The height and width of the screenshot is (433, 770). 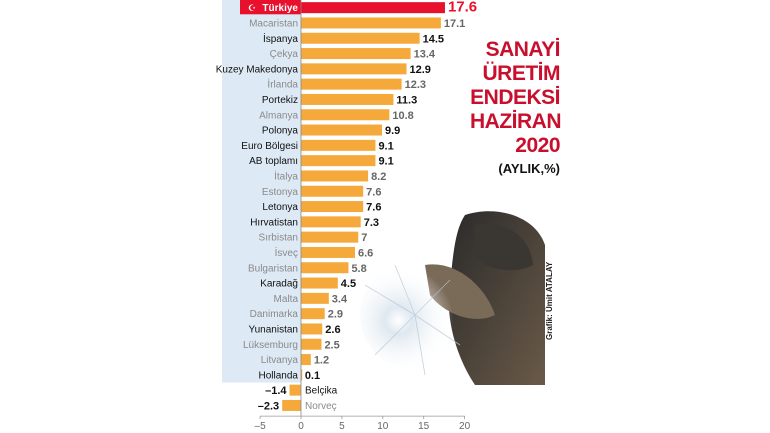 What do you see at coordinates (280, 360) in the screenshot?
I see `category-label: Litvanya` at bounding box center [280, 360].